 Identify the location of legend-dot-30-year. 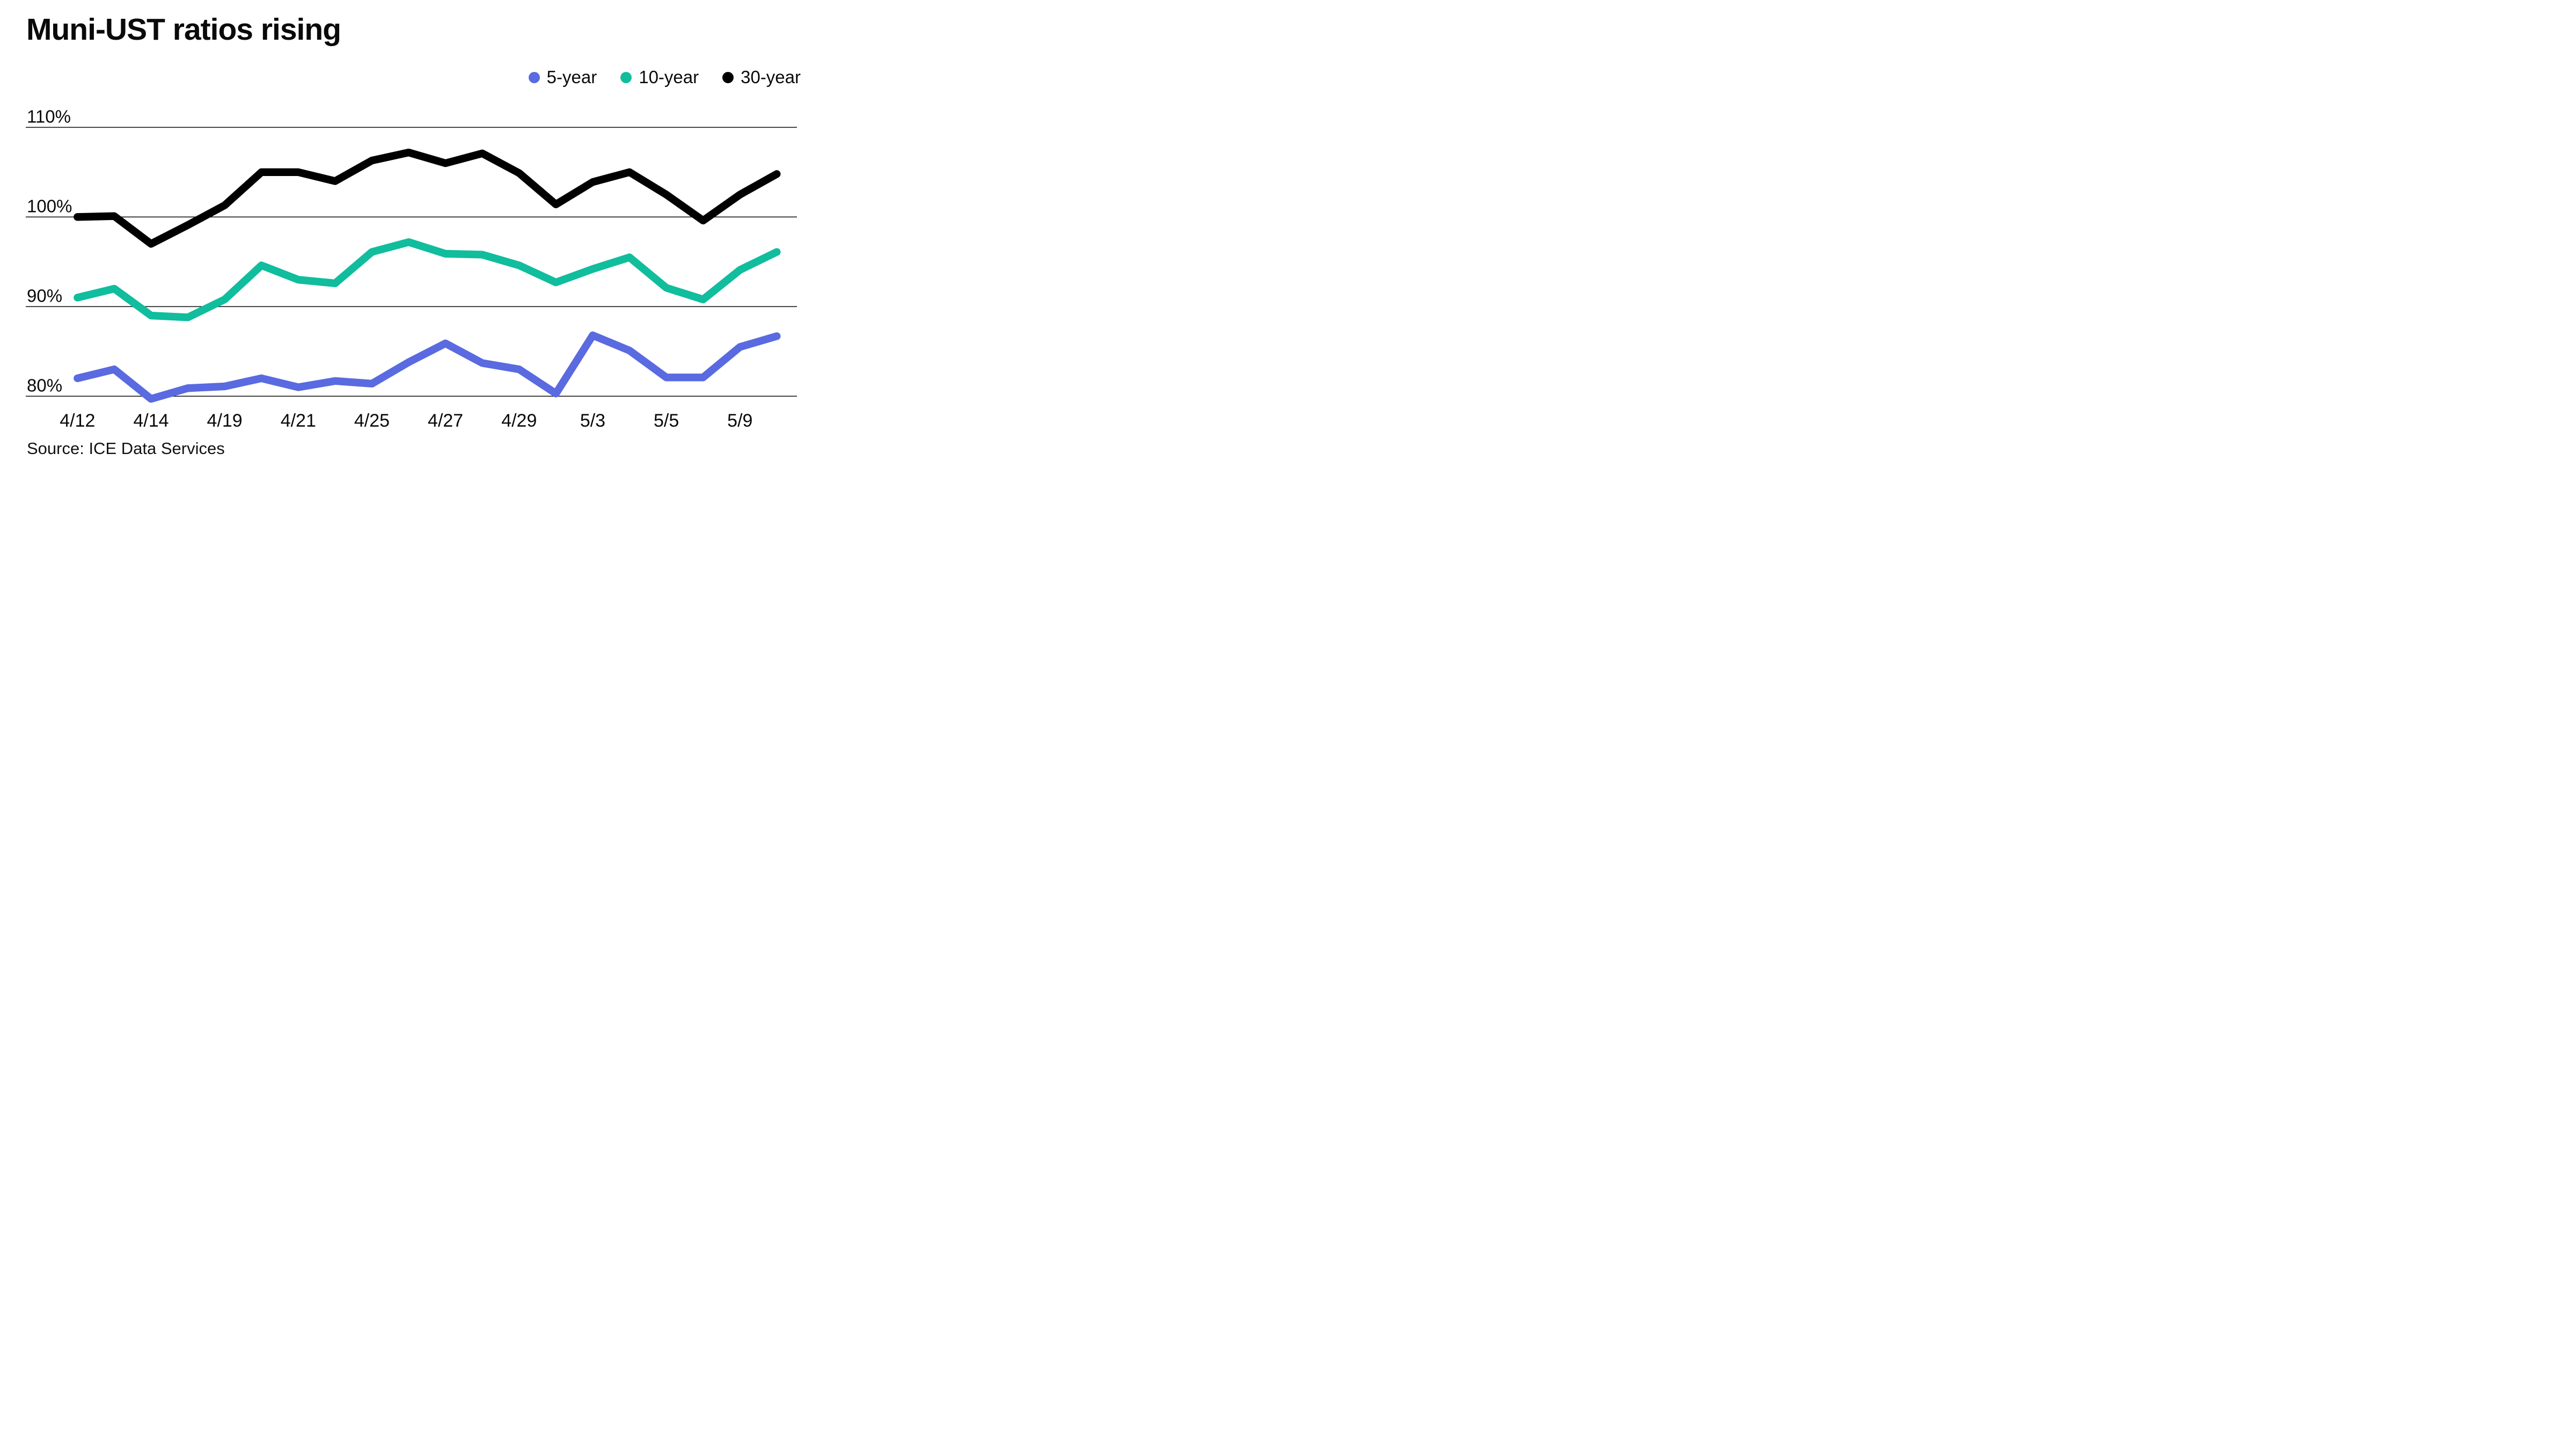
(728, 77).